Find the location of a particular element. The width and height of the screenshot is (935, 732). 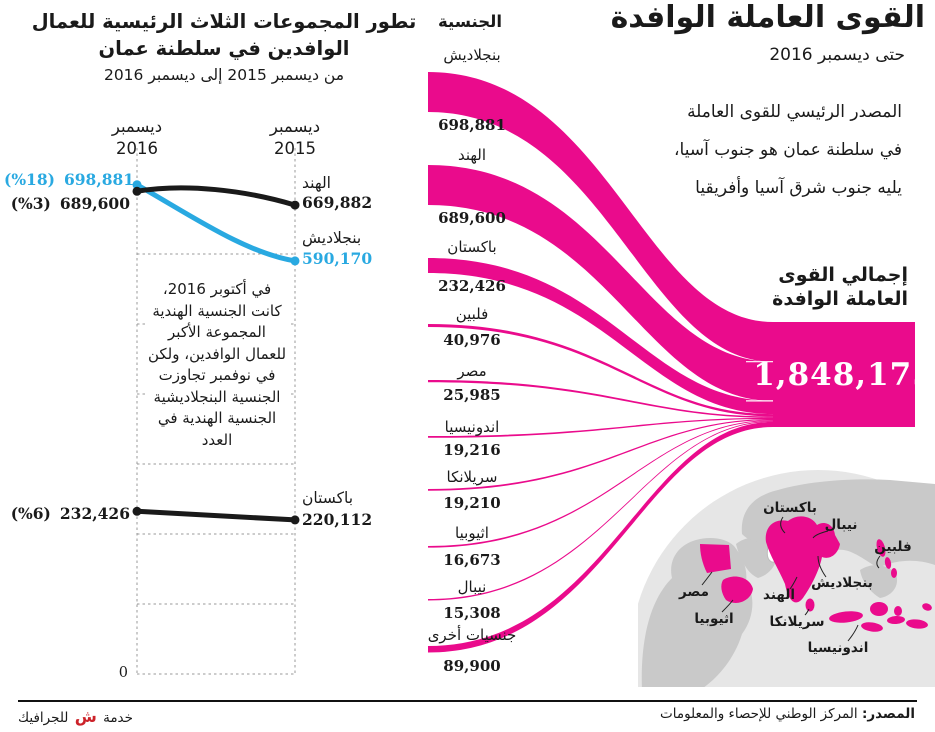

map-label-3: مصر is located at coordinates (694, 592).